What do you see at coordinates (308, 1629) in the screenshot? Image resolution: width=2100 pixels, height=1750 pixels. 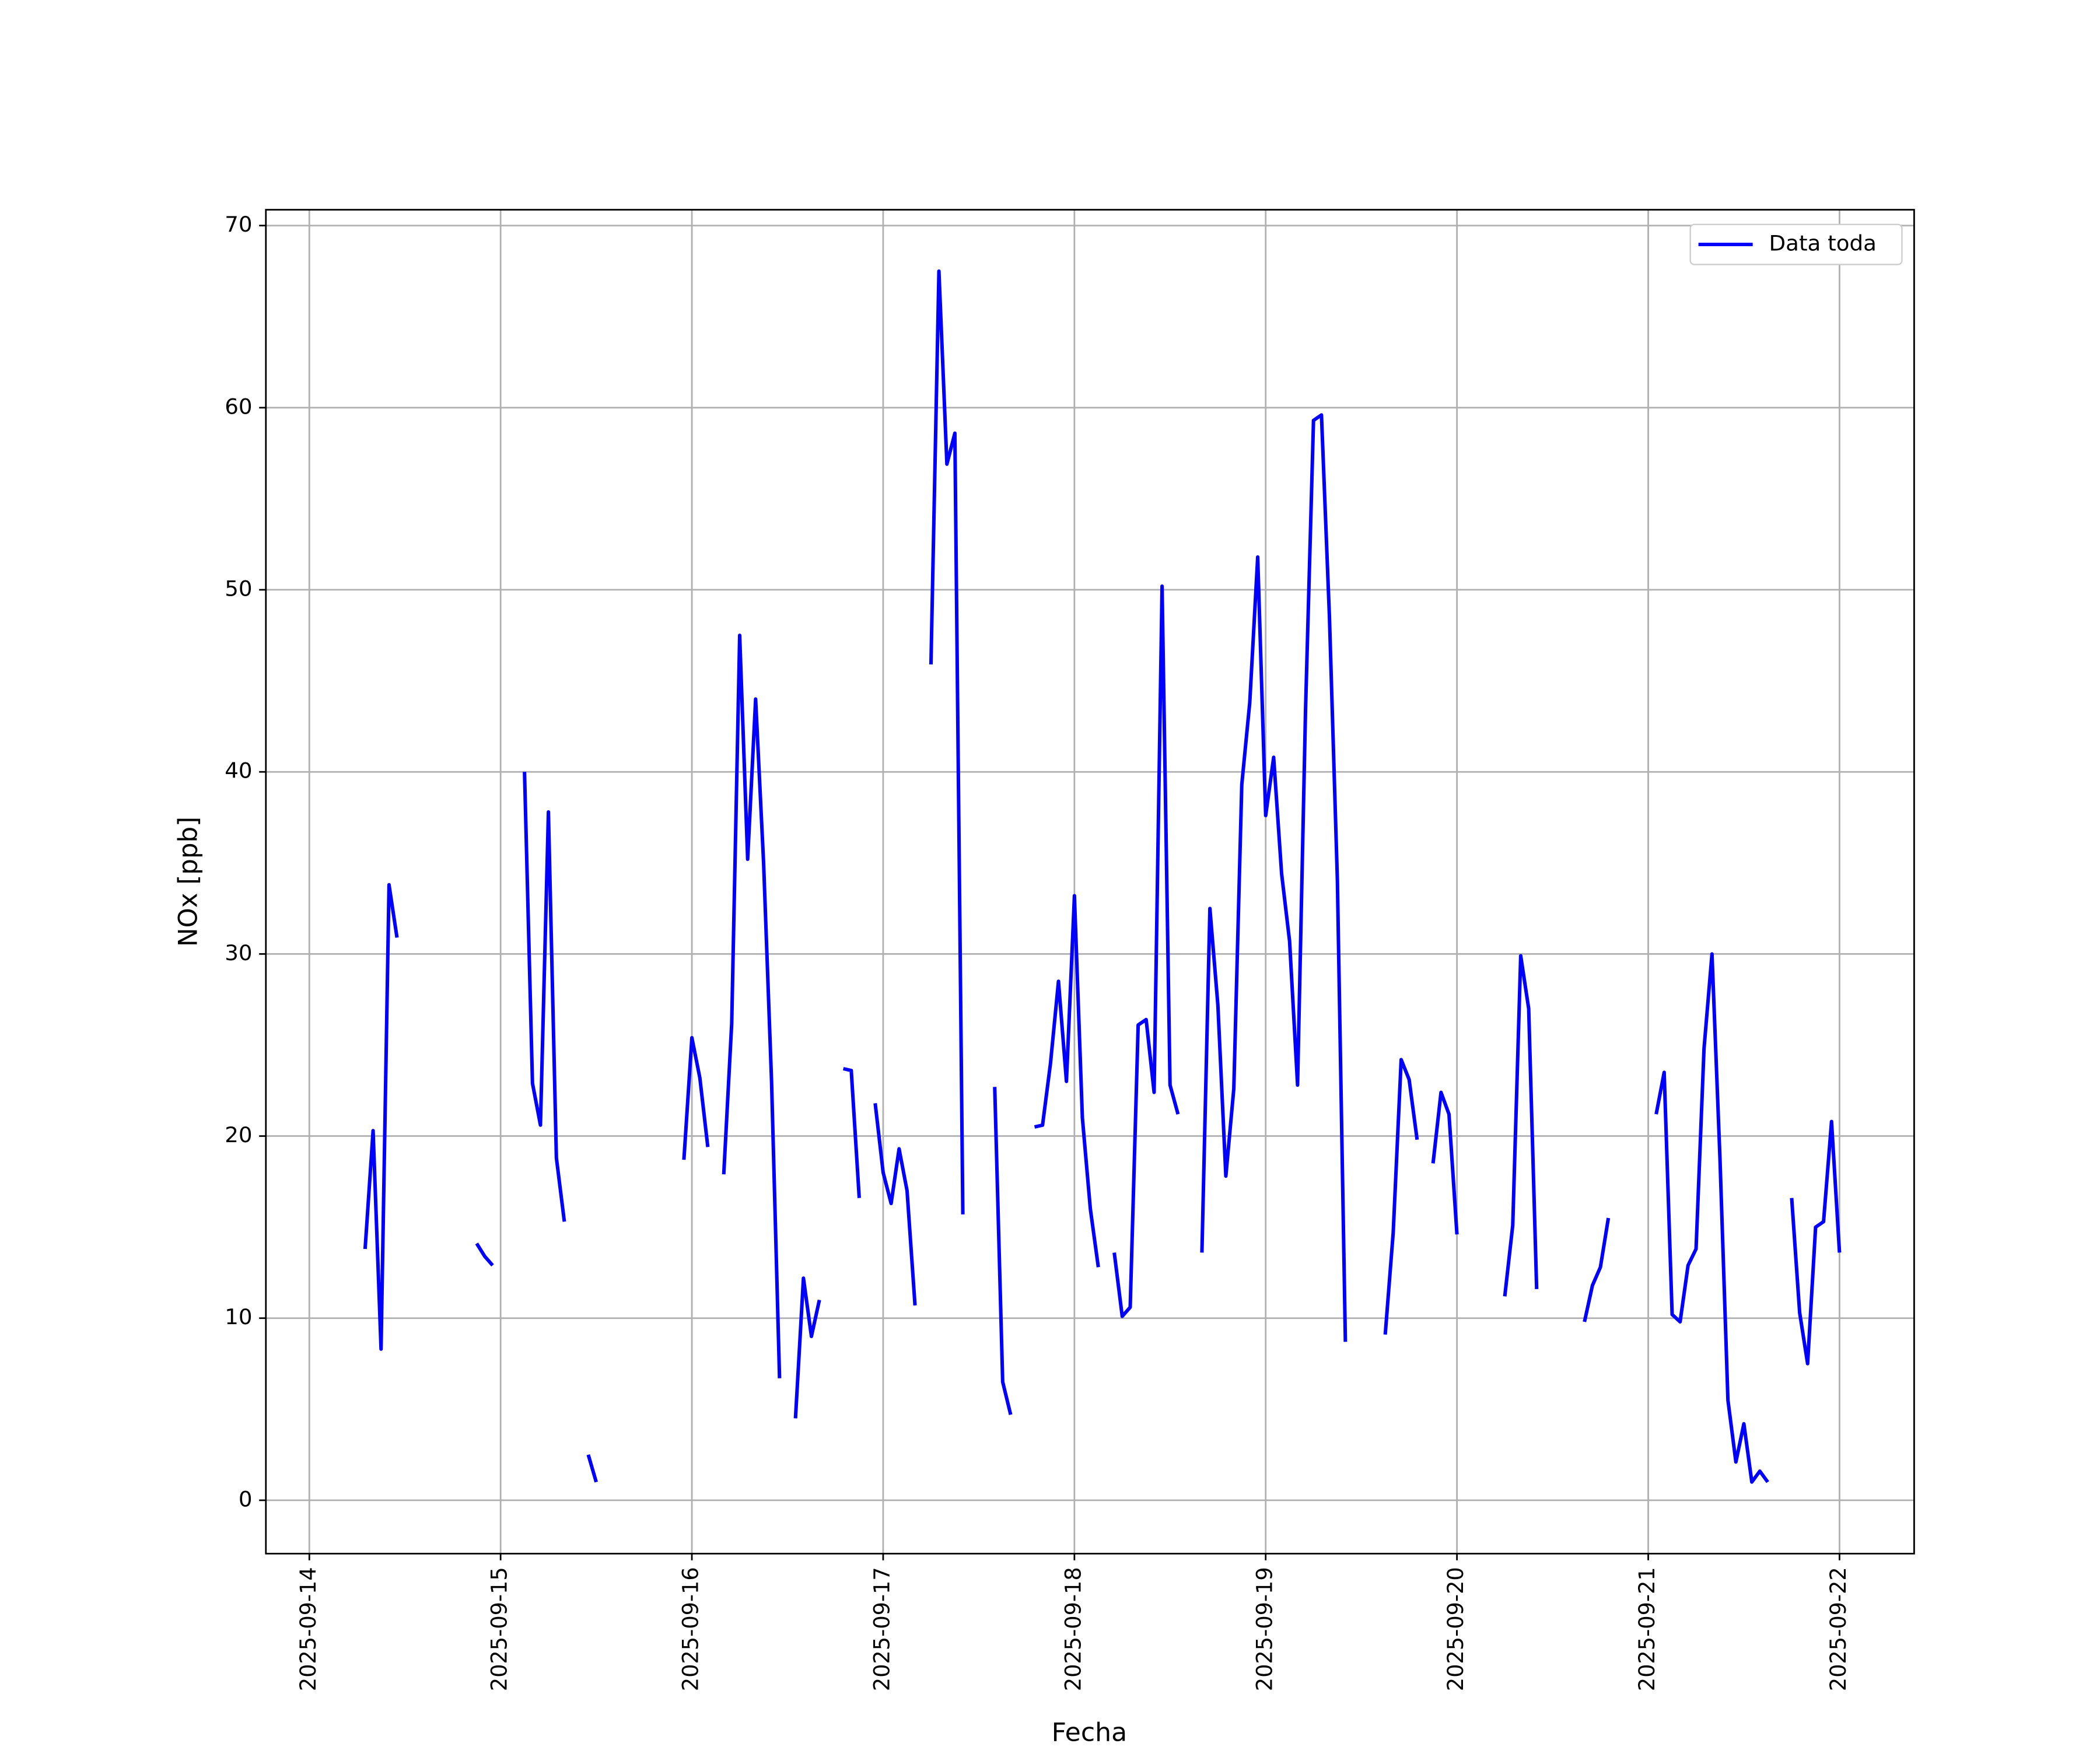 I see `x-tick-label: 2025-09-14` at bounding box center [308, 1629].